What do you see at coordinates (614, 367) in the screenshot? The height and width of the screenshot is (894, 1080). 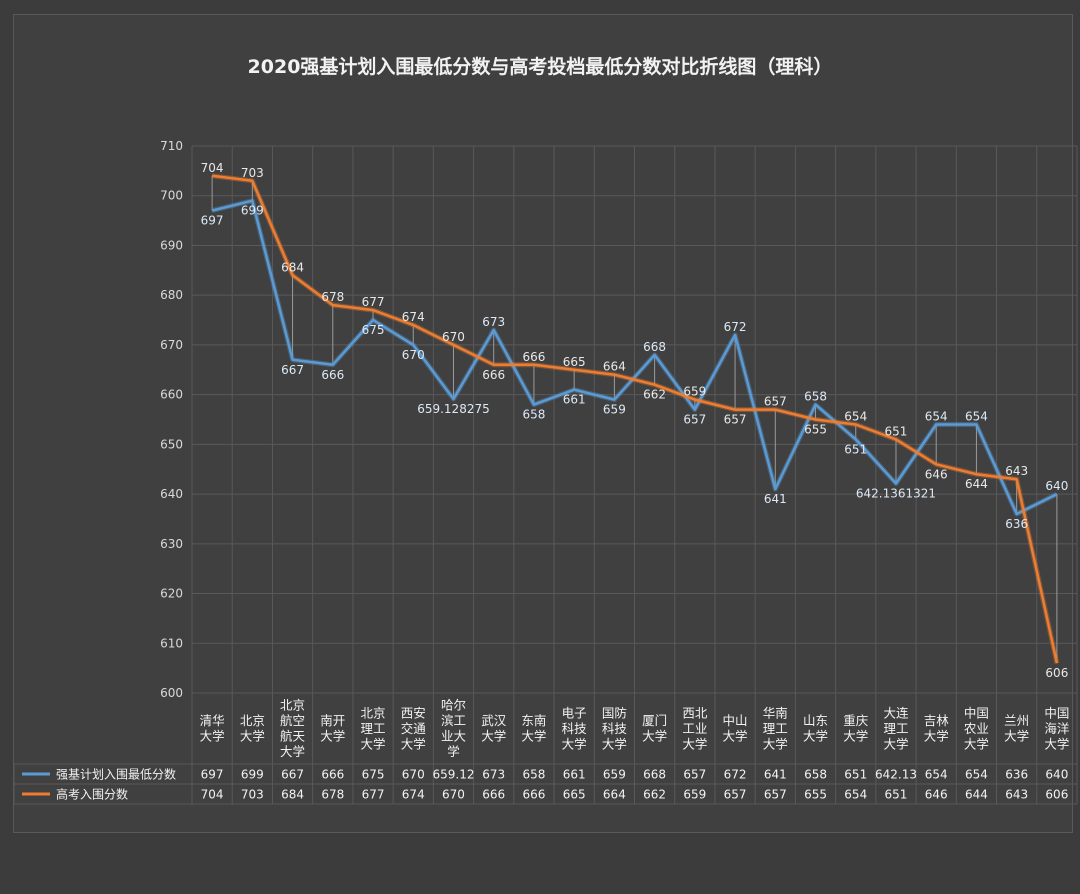 I see `data-label: 664` at bounding box center [614, 367].